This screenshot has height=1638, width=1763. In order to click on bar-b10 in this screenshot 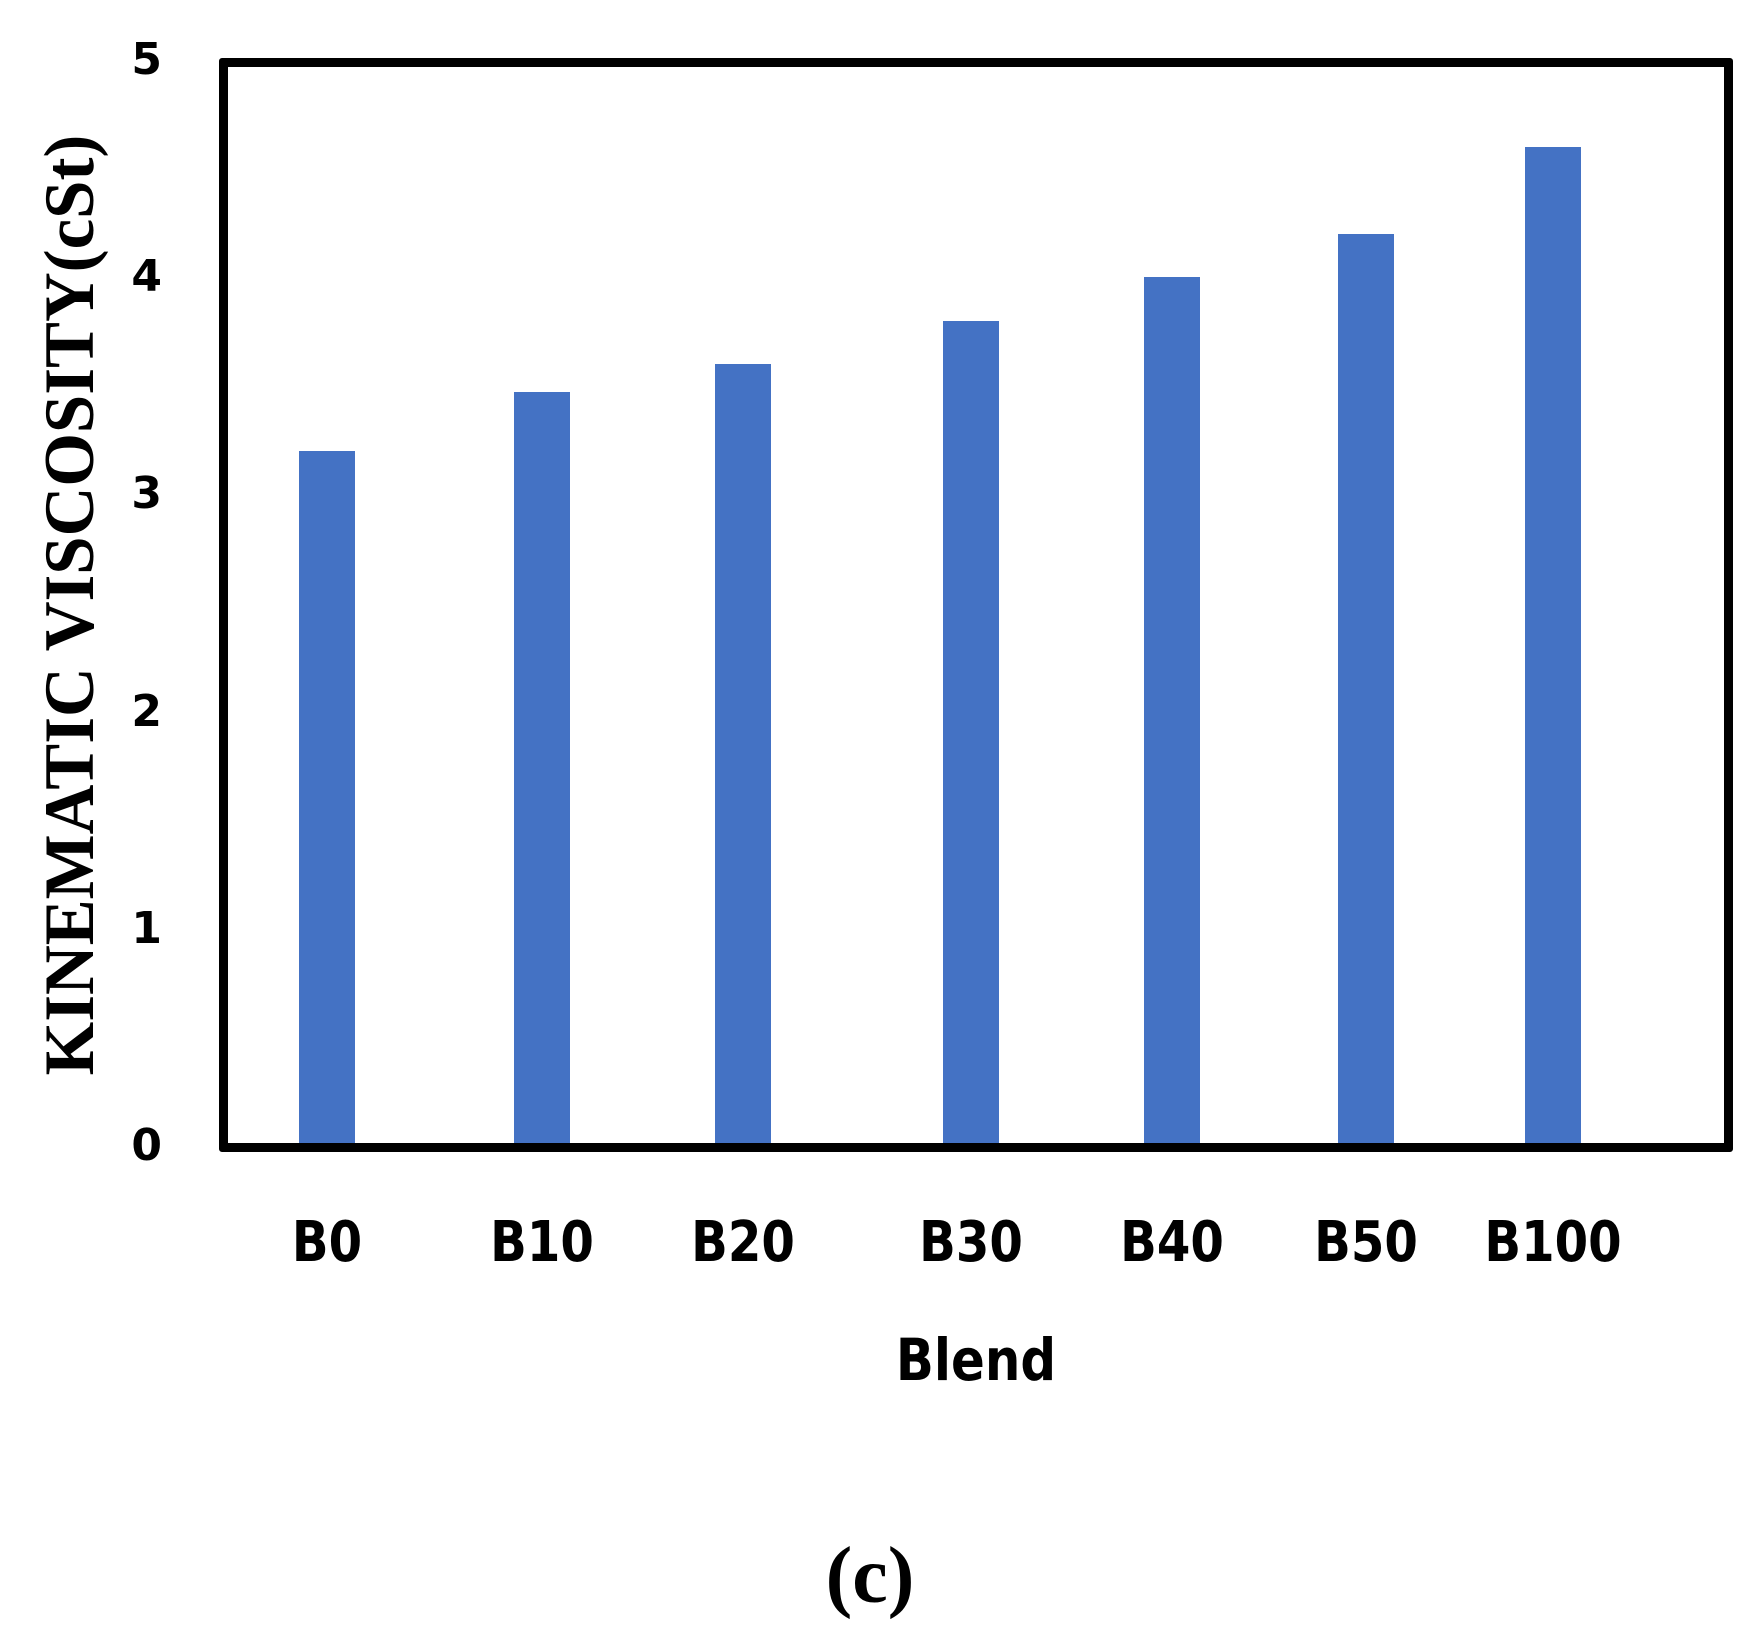, I will do `click(542, 767)`.